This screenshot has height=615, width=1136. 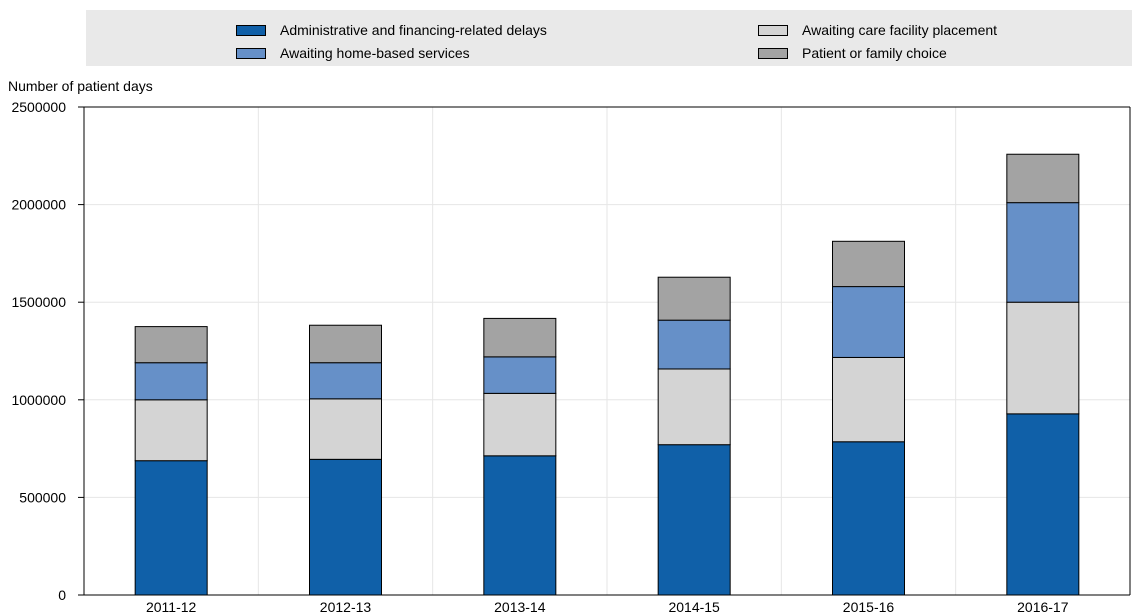 I want to click on legend-label-patient-choice: Patient or family choice, so click(x=874, y=53).